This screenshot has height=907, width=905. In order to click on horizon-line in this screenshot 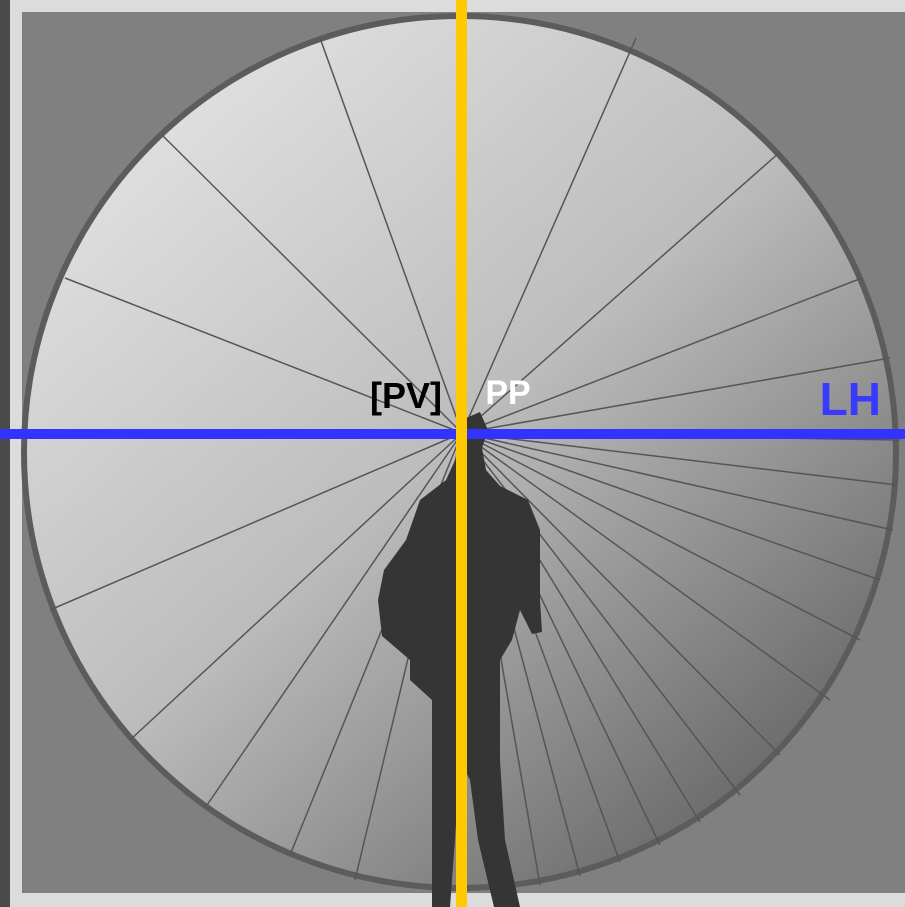, I will do `click(452, 434)`.